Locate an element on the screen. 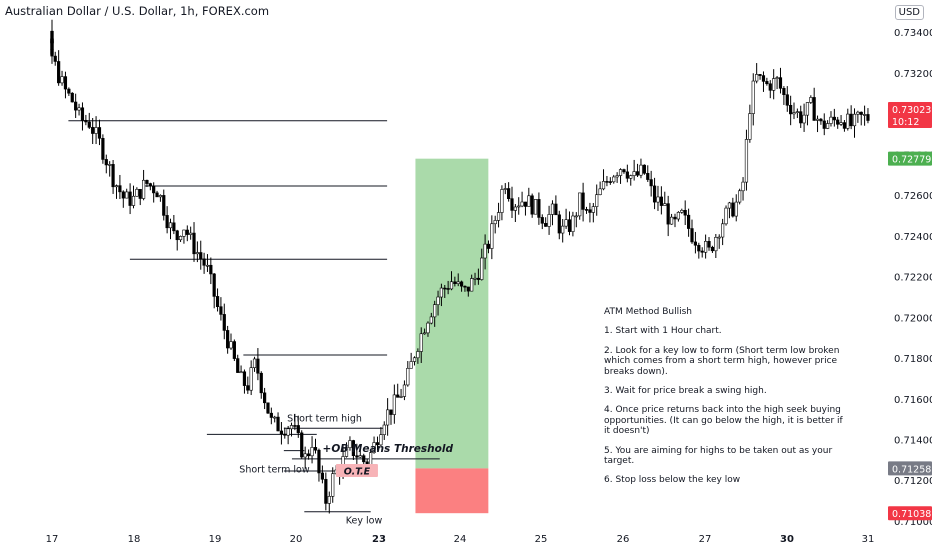 The height and width of the screenshot is (550, 932). x-tick-label: 17 is located at coordinates (52, 539).